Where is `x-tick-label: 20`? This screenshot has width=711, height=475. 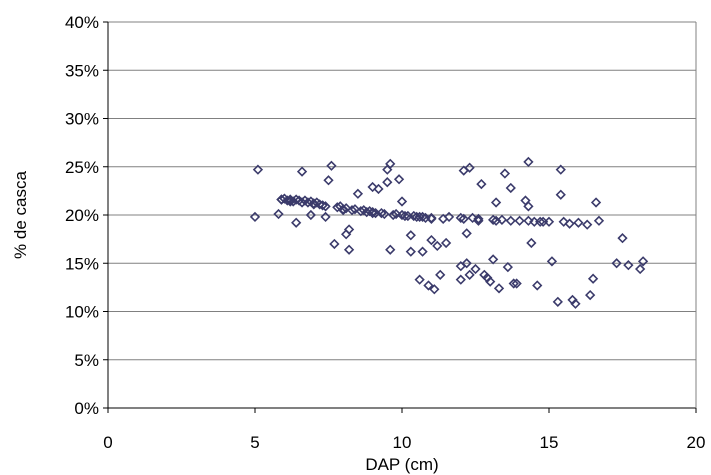
x-tick-label: 20 is located at coordinates (696, 442).